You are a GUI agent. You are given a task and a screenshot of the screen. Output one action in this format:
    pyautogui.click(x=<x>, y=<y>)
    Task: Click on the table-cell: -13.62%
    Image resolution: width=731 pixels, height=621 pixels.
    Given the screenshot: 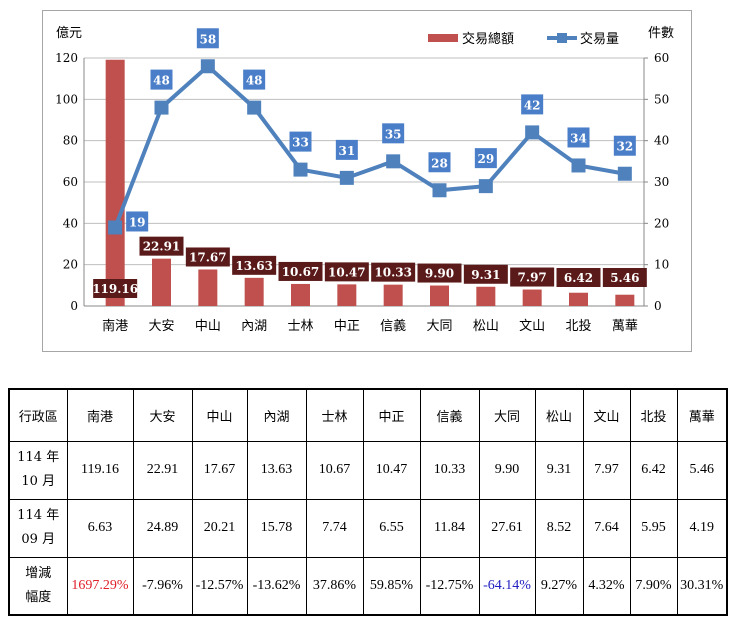 What is the action you would take?
    pyautogui.click(x=276, y=586)
    